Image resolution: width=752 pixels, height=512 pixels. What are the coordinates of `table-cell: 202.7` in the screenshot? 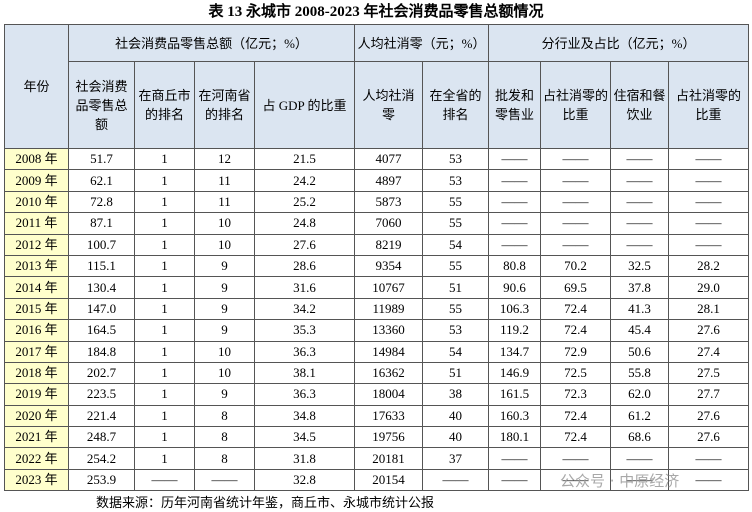 It's located at (101, 373).